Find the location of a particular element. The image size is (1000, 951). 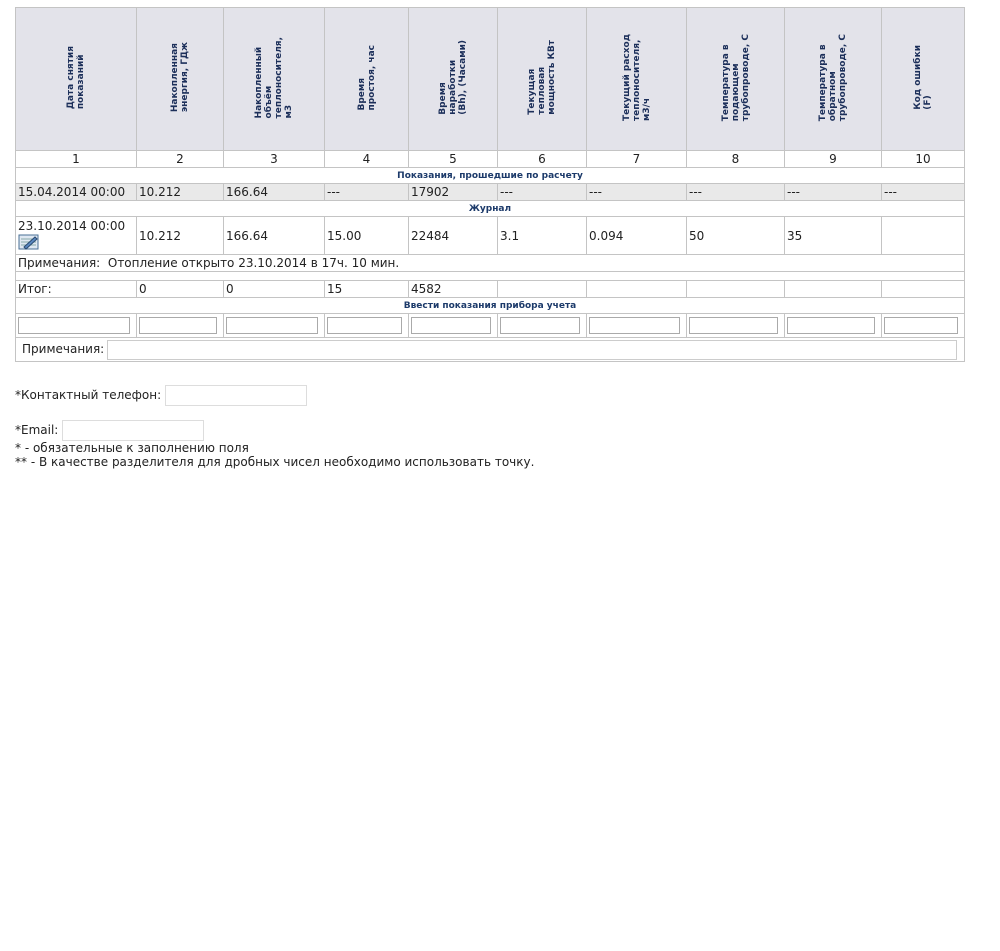

header-line: обратном is located at coordinates (833, 96).